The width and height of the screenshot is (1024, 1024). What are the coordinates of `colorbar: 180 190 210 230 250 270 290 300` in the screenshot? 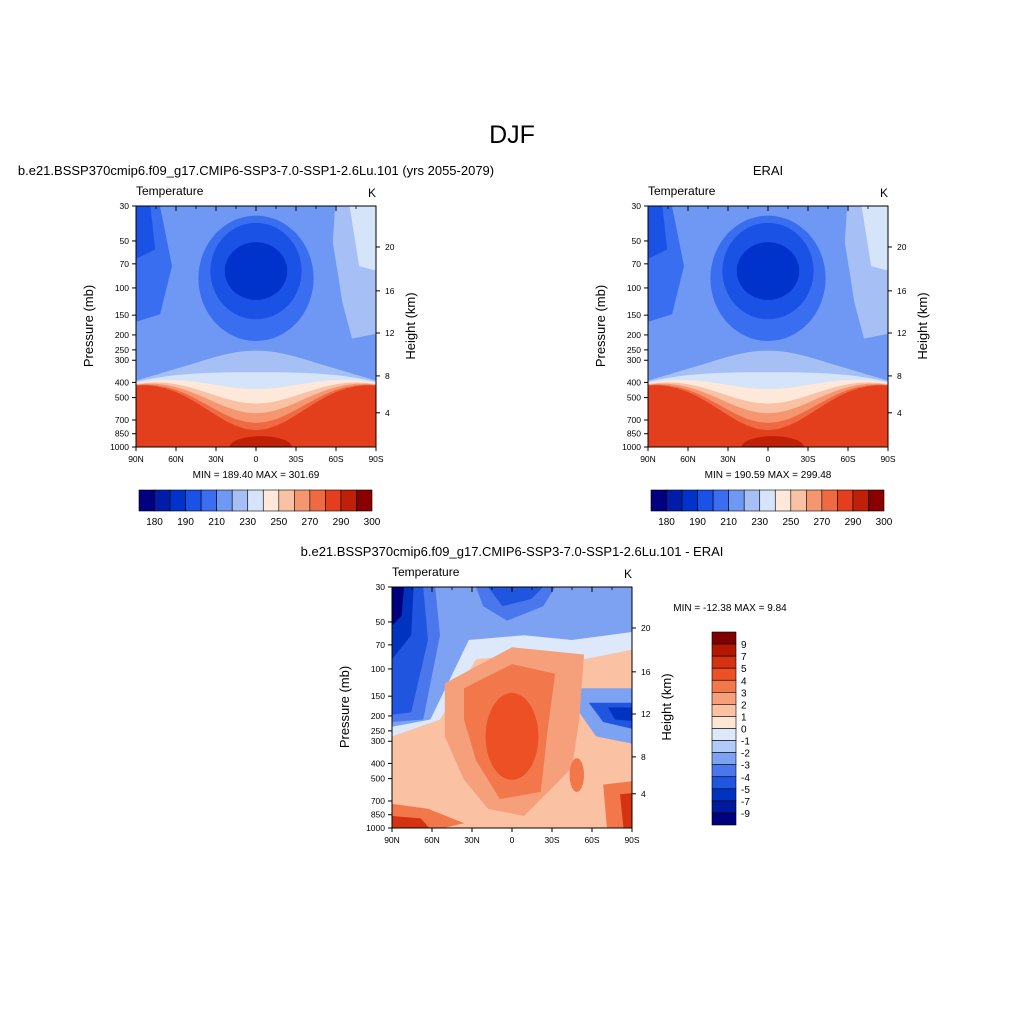 It's located at (771, 508).